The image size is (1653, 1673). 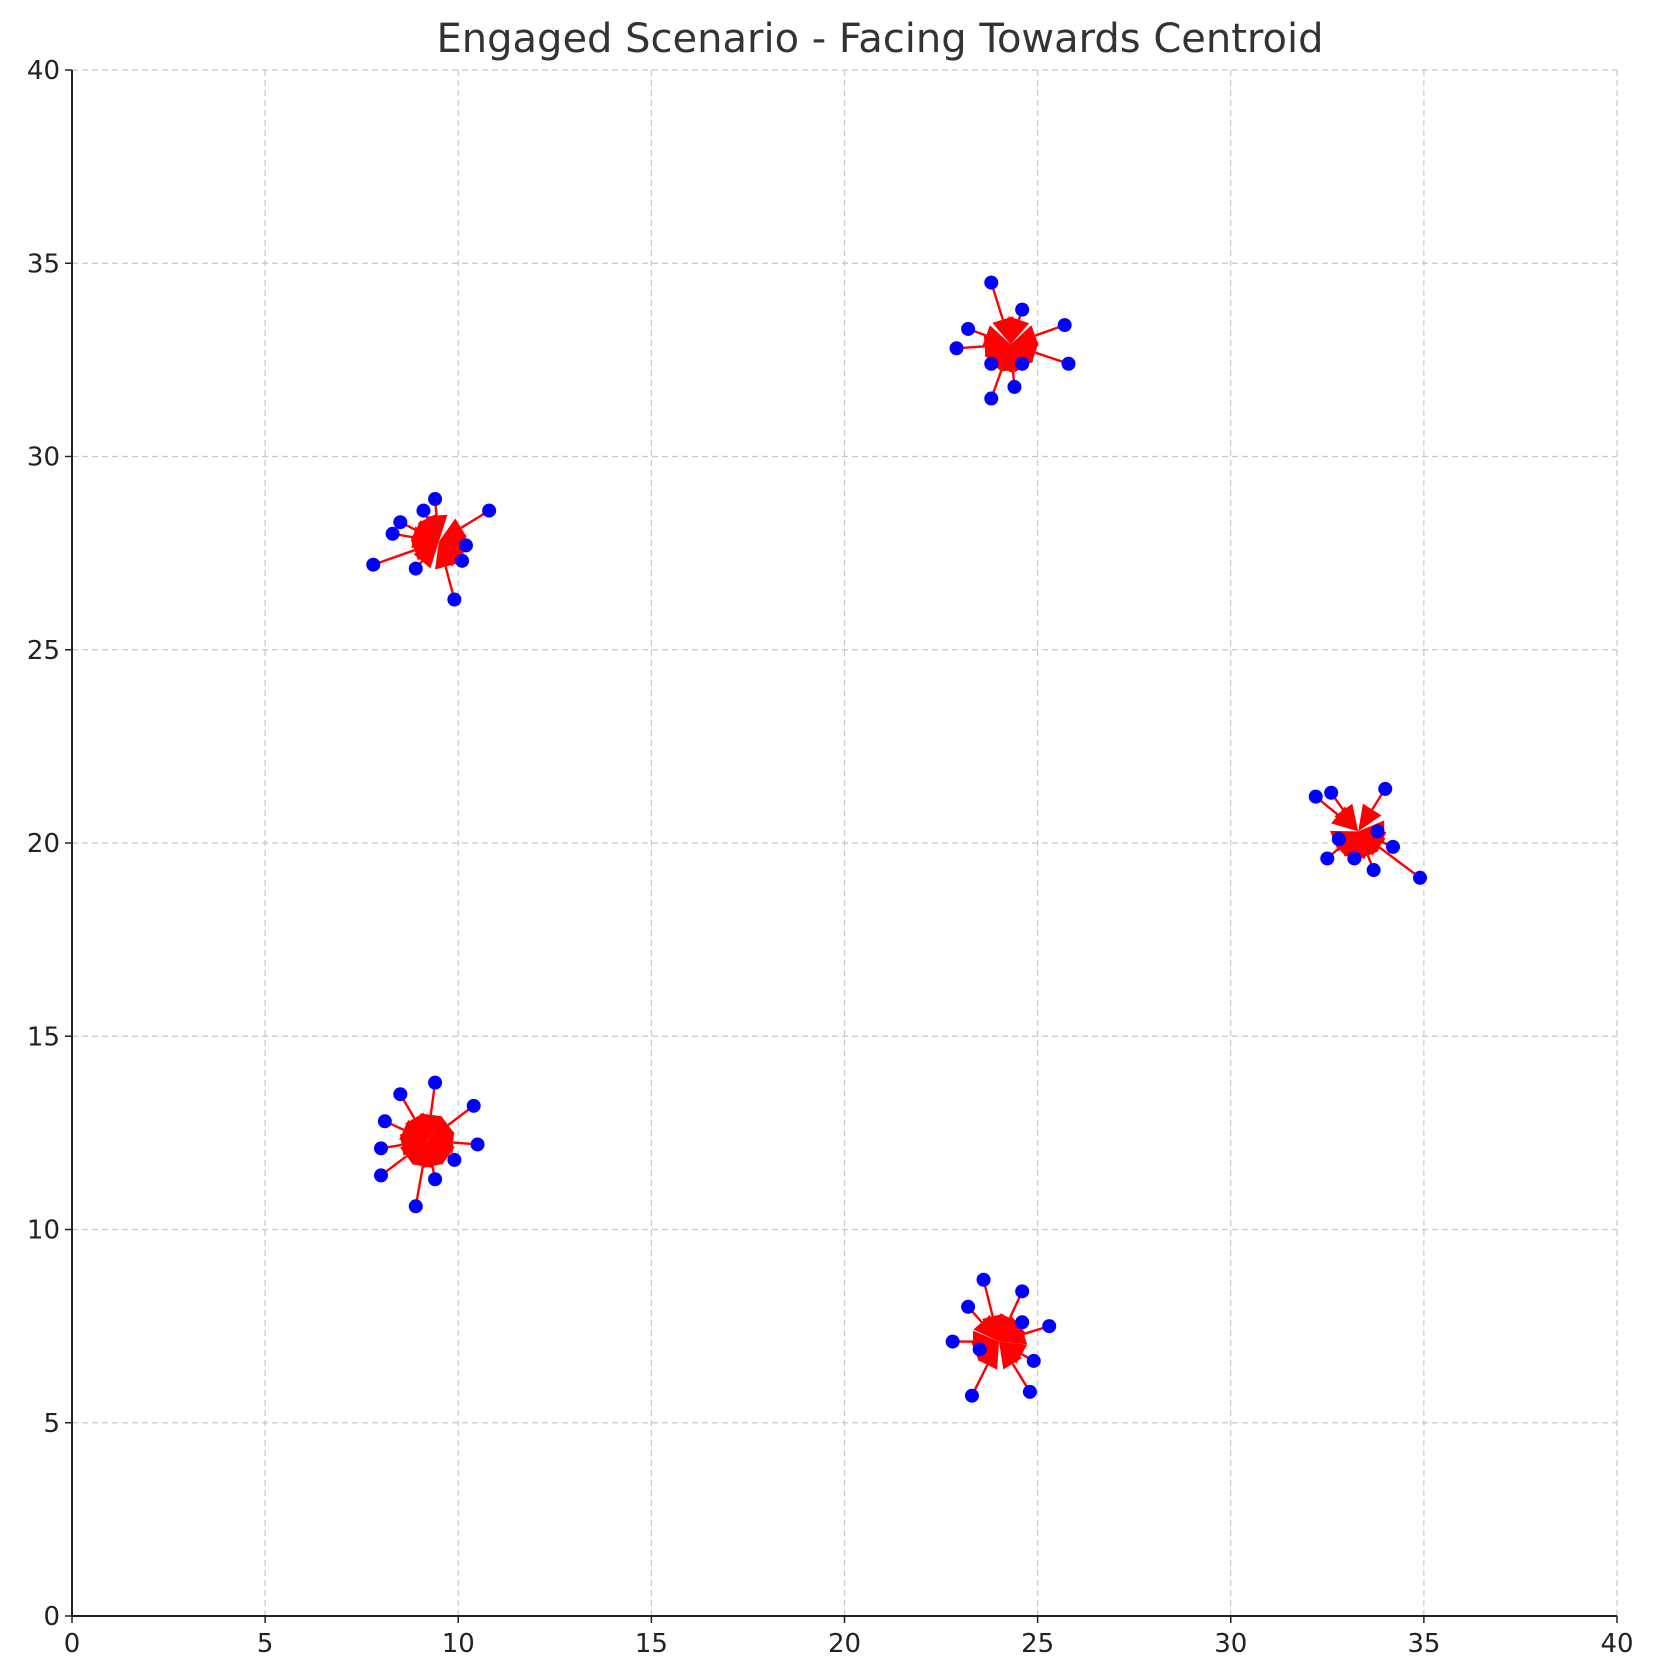 I want to click on x-tick-label: 20, so click(x=844, y=1644).